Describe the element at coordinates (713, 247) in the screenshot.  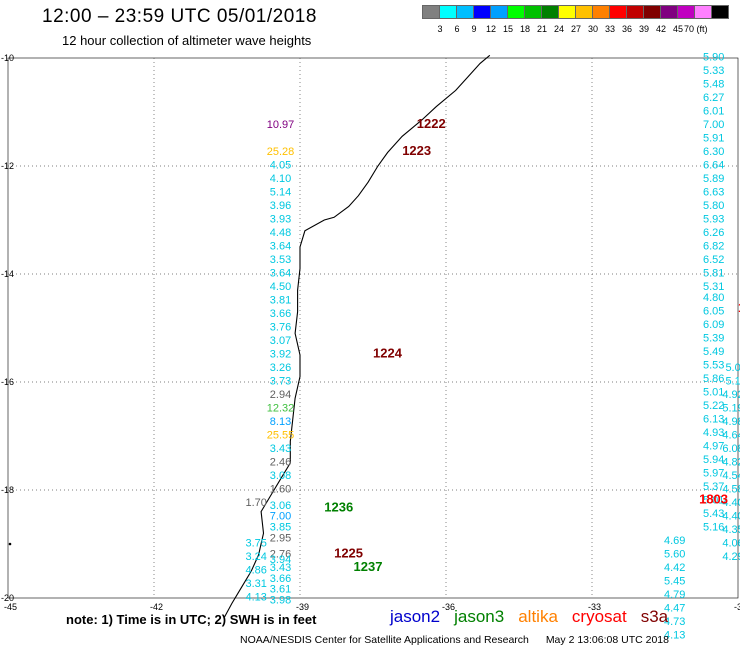
I see `wave-height-value: 6.82` at that location.